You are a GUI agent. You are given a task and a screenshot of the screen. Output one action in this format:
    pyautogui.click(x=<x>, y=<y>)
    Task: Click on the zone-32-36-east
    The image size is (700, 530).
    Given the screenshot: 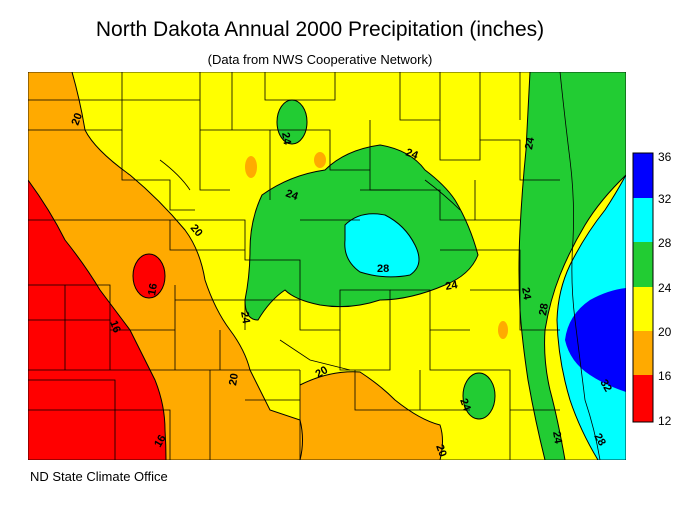 What is the action you would take?
    pyautogui.click(x=595, y=340)
    